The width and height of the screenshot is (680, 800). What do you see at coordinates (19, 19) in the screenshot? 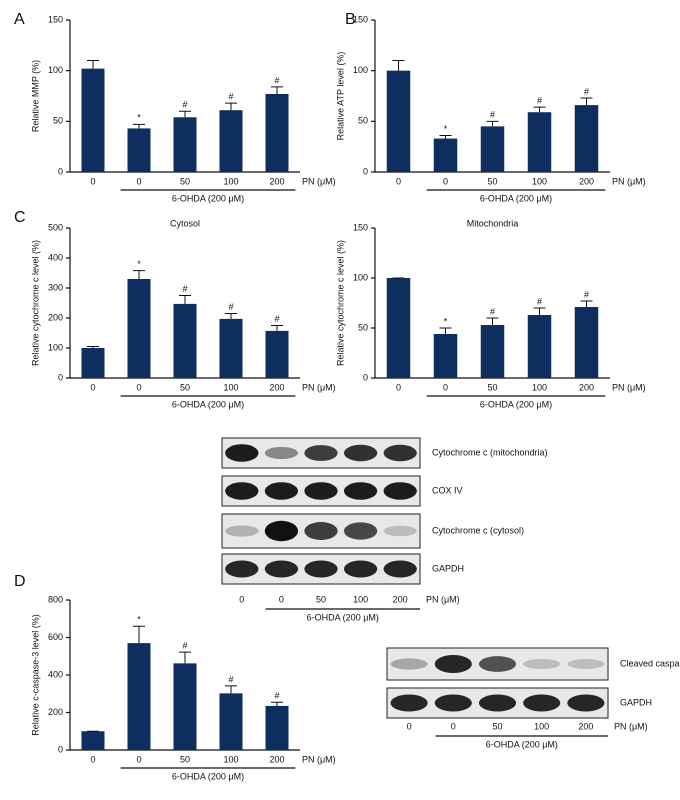
I see `panel-letter: A` at bounding box center [19, 19].